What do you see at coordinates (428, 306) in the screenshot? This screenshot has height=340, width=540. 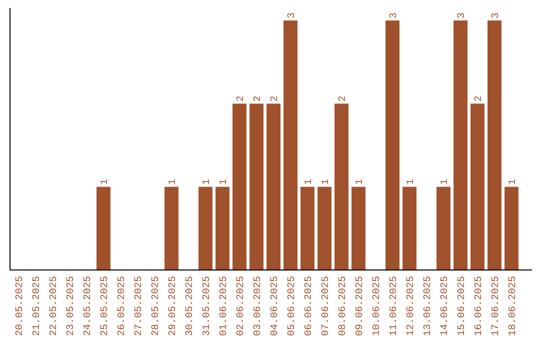 I see `x-tick-label: 13.06.2025` at bounding box center [428, 306].